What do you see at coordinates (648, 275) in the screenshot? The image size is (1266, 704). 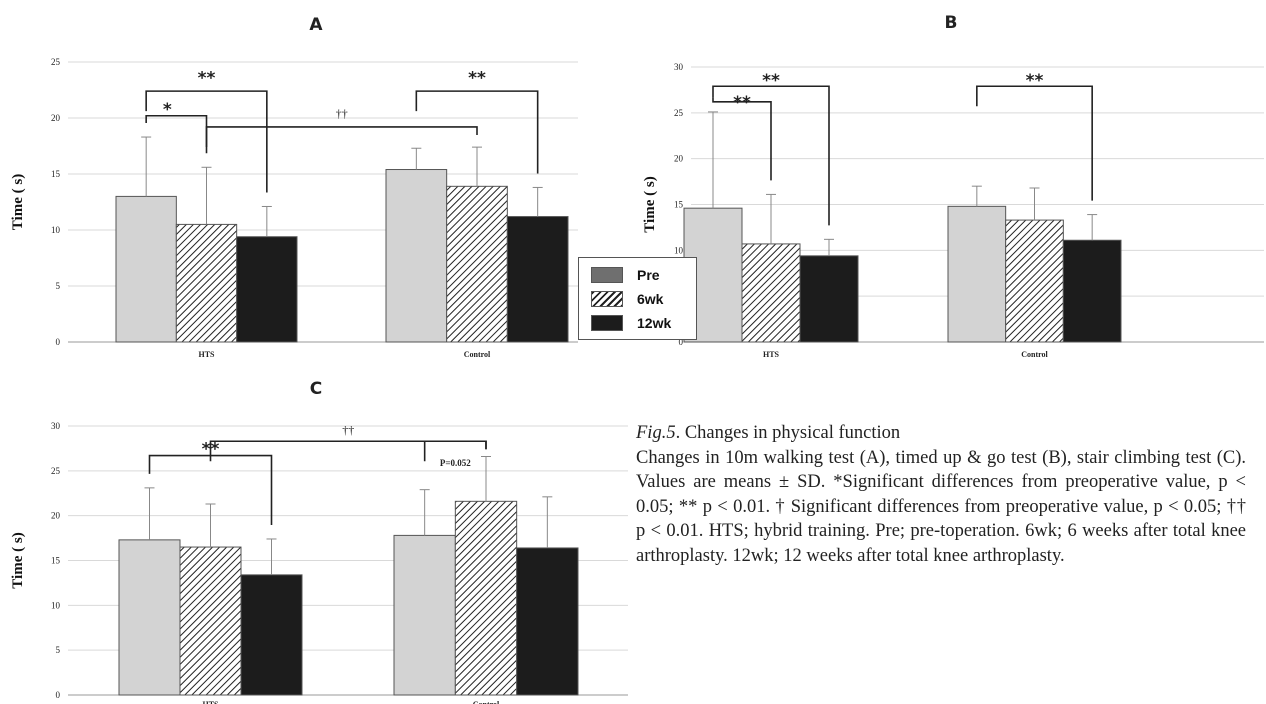 I see `legend-label: Pre` at bounding box center [648, 275].